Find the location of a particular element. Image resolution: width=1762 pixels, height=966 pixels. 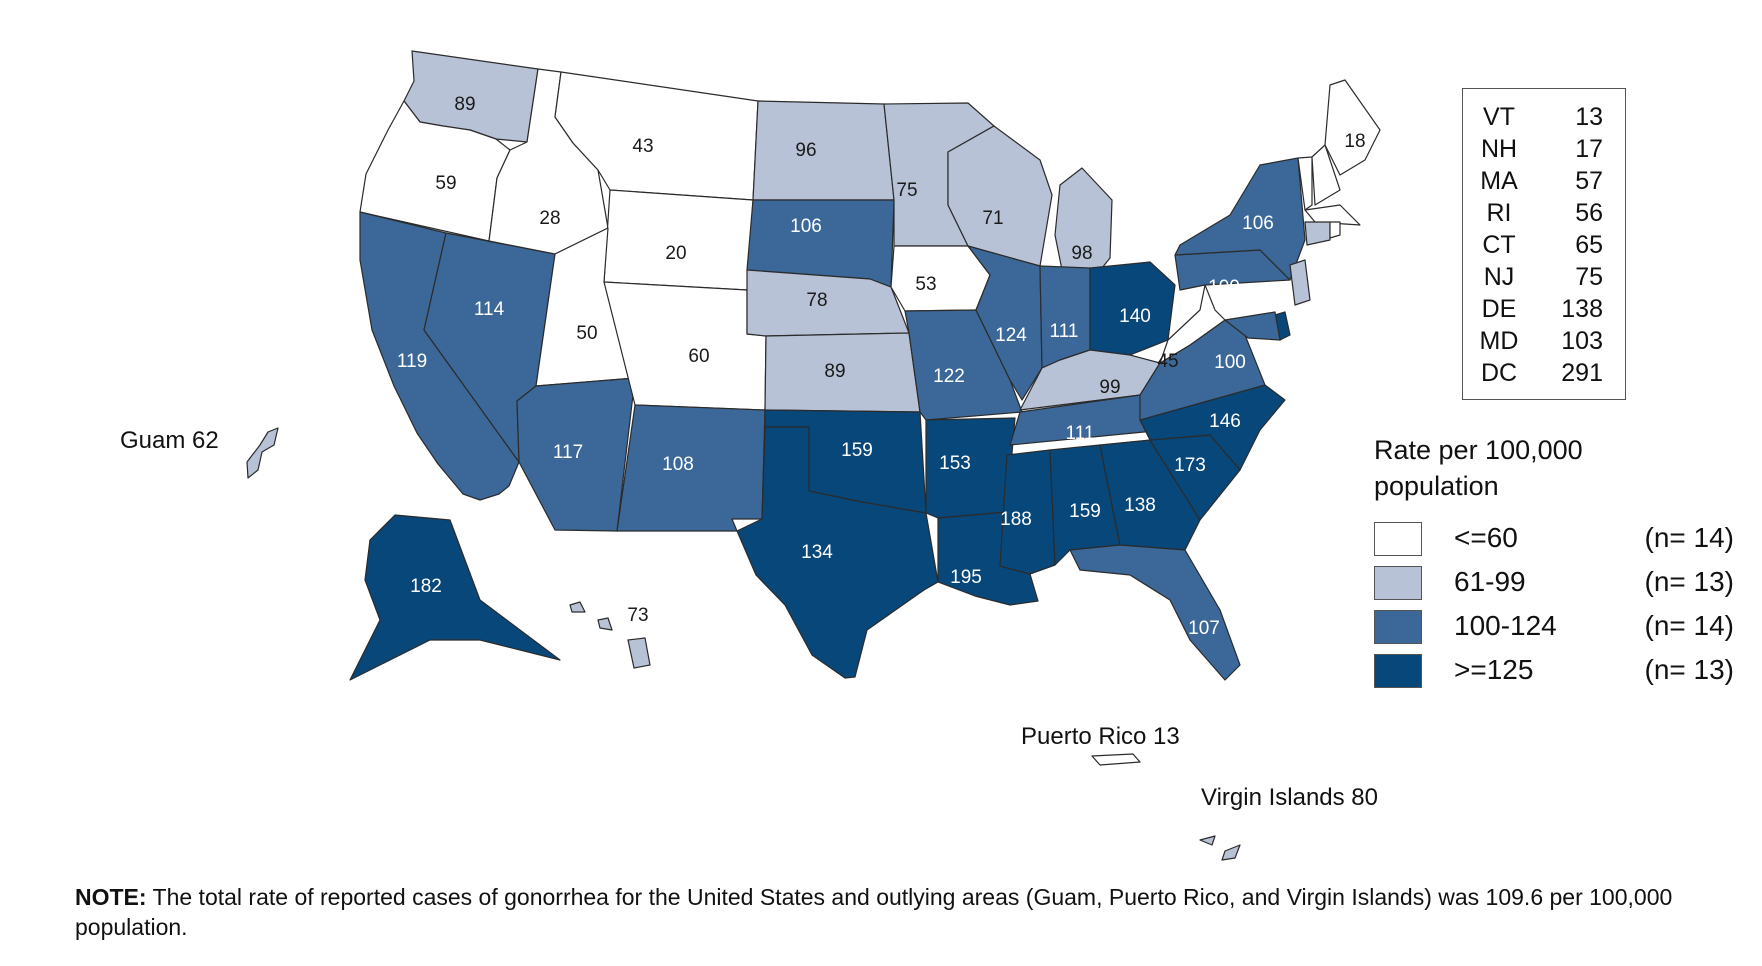

small-state-value: 13 is located at coordinates (1589, 117).